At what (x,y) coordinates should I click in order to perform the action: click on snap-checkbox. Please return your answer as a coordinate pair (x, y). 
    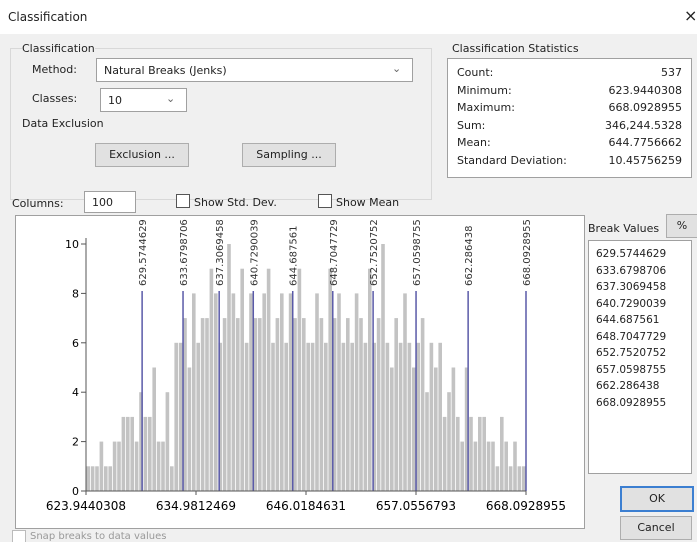
    Looking at the image, I should click on (19, 536).